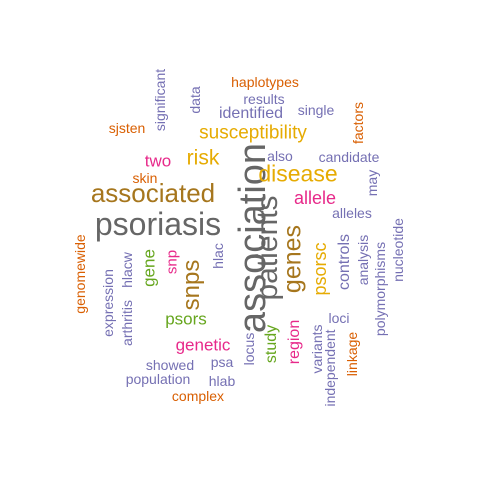 The image size is (480, 480). Describe the element at coordinates (145, 178) in the screenshot. I see `word-skin: skin` at that location.